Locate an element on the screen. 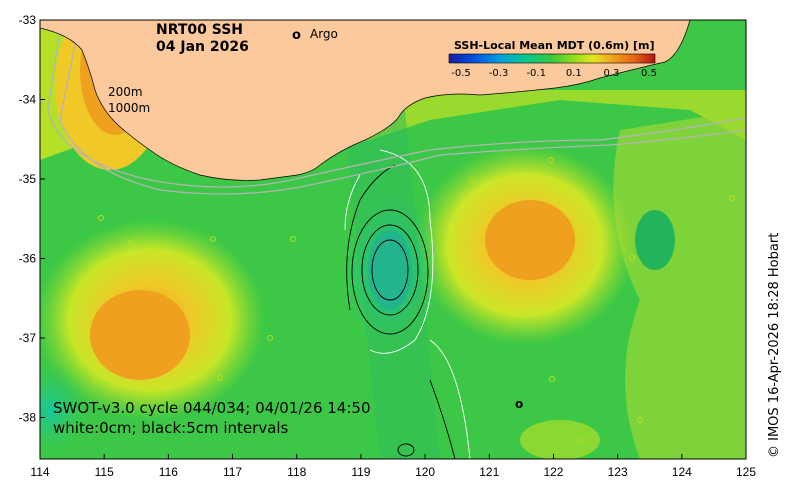 The width and height of the screenshot is (791, 492). x-axis: 114 115 116 117 118 119 120 121 122 123 124 125 is located at coordinates (393, 466).